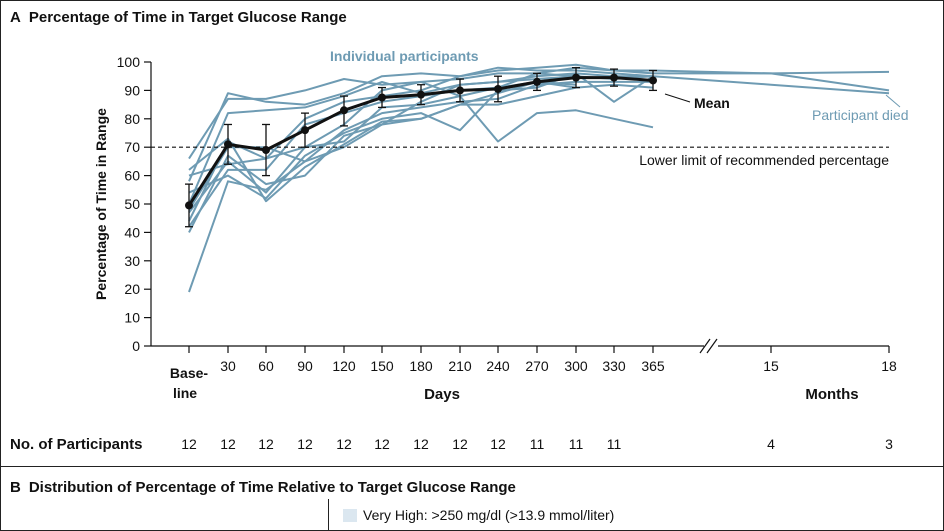 The height and width of the screenshot is (531, 944). What do you see at coordinates (228, 444) in the screenshot?
I see `participant-count-1: 12` at bounding box center [228, 444].